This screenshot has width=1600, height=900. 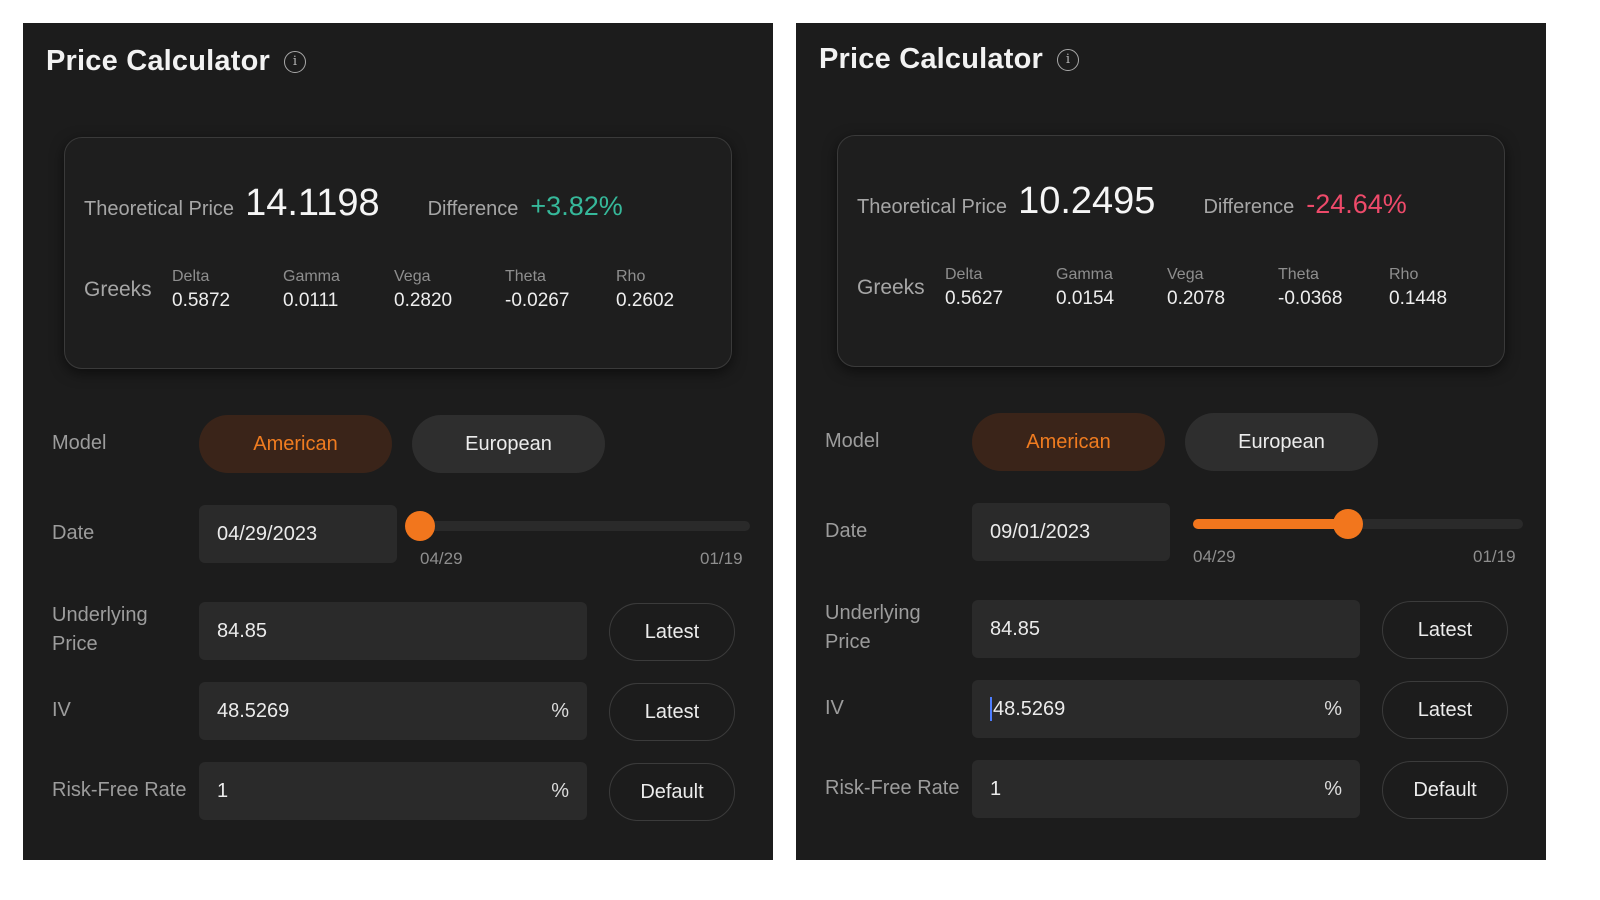 I want to click on greek-gamma: Gamma 0.0111, so click(x=338, y=290).